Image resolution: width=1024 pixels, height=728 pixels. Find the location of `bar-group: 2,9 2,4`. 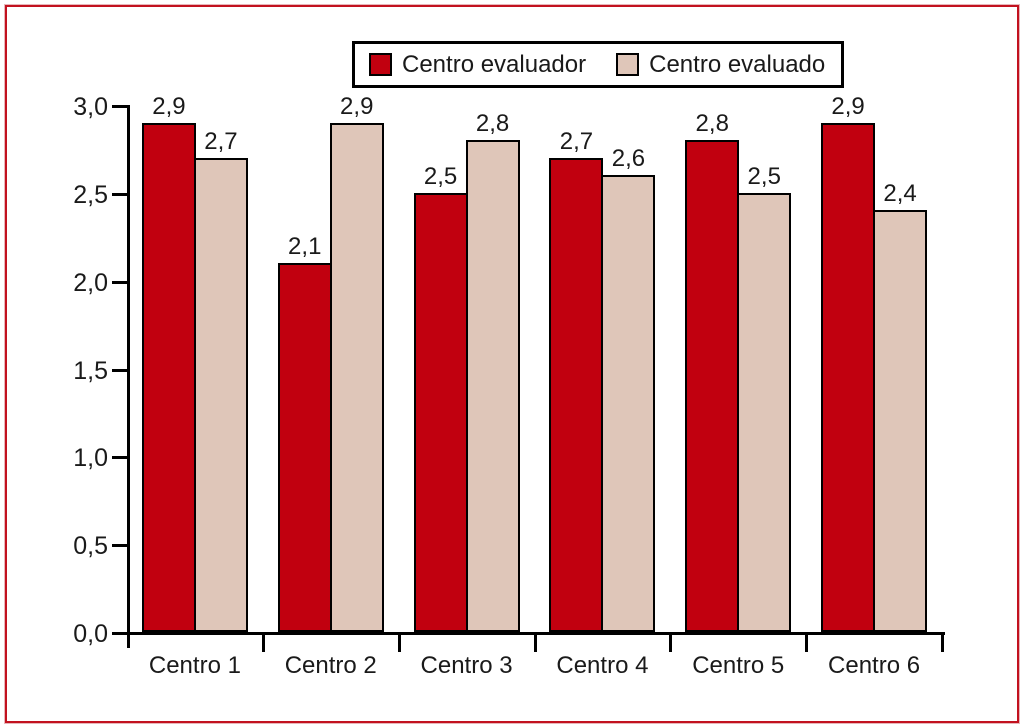

bar-group: 2,9 2,4 is located at coordinates (874, 362).